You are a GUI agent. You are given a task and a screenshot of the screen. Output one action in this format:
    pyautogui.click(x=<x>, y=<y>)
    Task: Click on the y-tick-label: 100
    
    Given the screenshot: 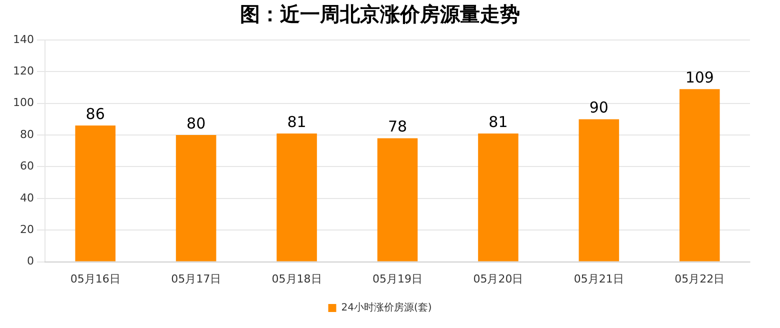 What is the action you would take?
    pyautogui.click(x=23, y=103)
    